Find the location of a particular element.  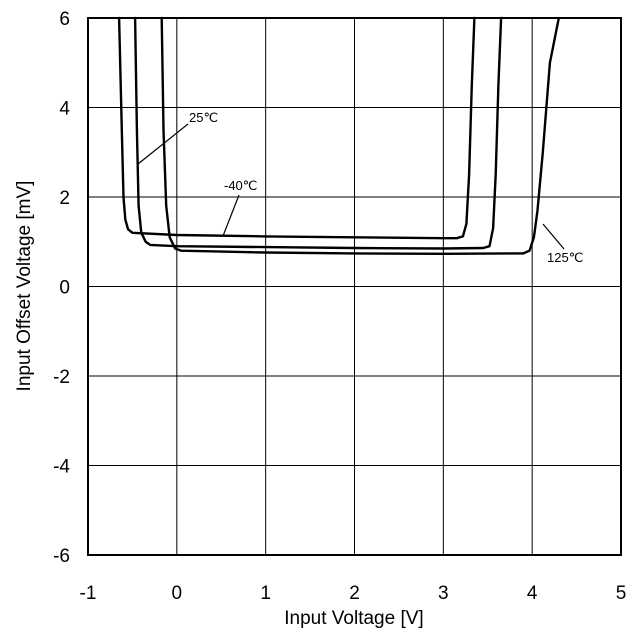

annotation-leader-125c is located at coordinates (553, 236).